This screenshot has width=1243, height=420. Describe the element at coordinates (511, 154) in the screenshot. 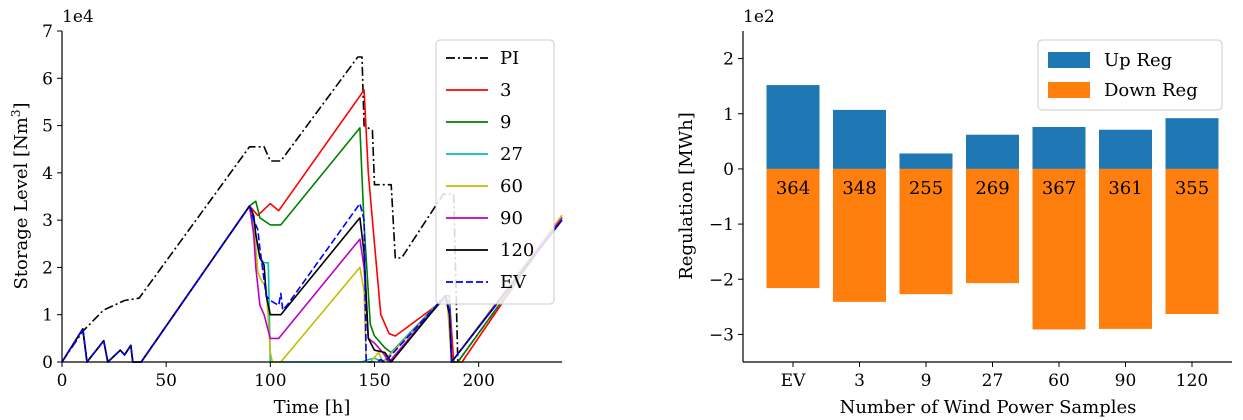

I see `legend-label-27: 27` at that location.